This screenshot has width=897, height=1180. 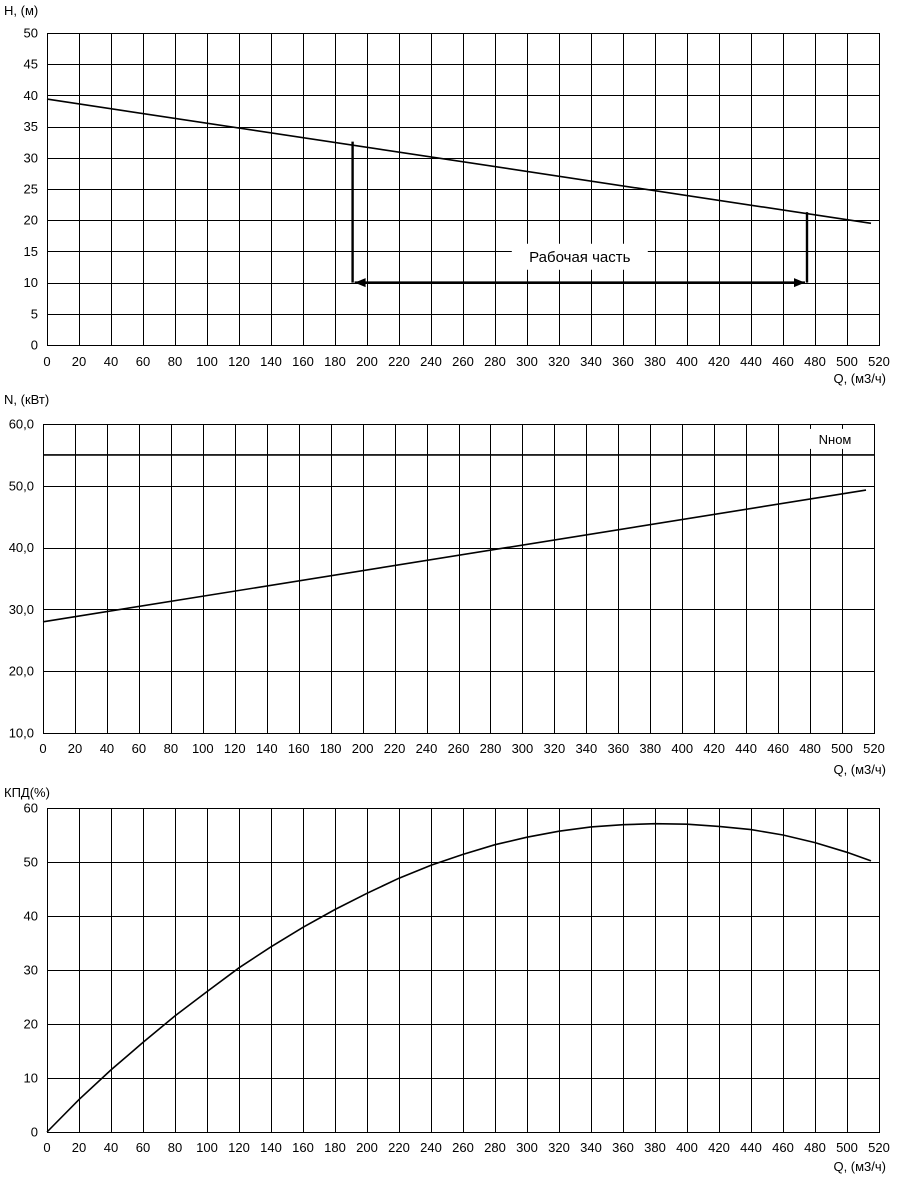 What do you see at coordinates (799, 283) in the screenshot?
I see `arrow-head-right` at bounding box center [799, 283].